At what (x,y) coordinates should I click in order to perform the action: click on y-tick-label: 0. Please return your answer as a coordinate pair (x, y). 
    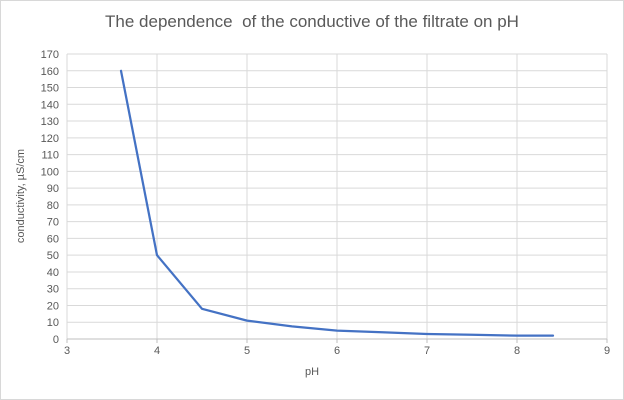
    Looking at the image, I should click on (56, 340).